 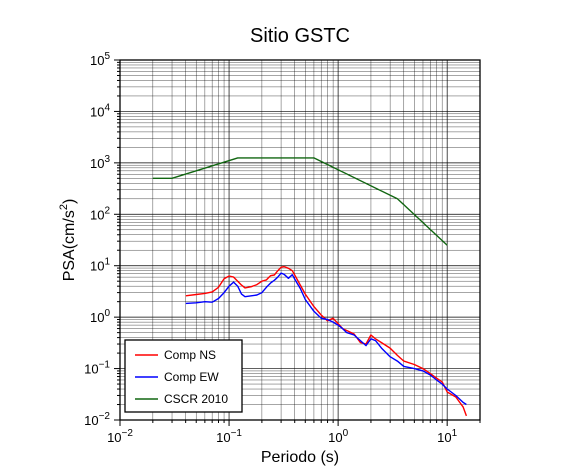 I want to click on x-tick-label: 10⁰, so click(x=338, y=436).